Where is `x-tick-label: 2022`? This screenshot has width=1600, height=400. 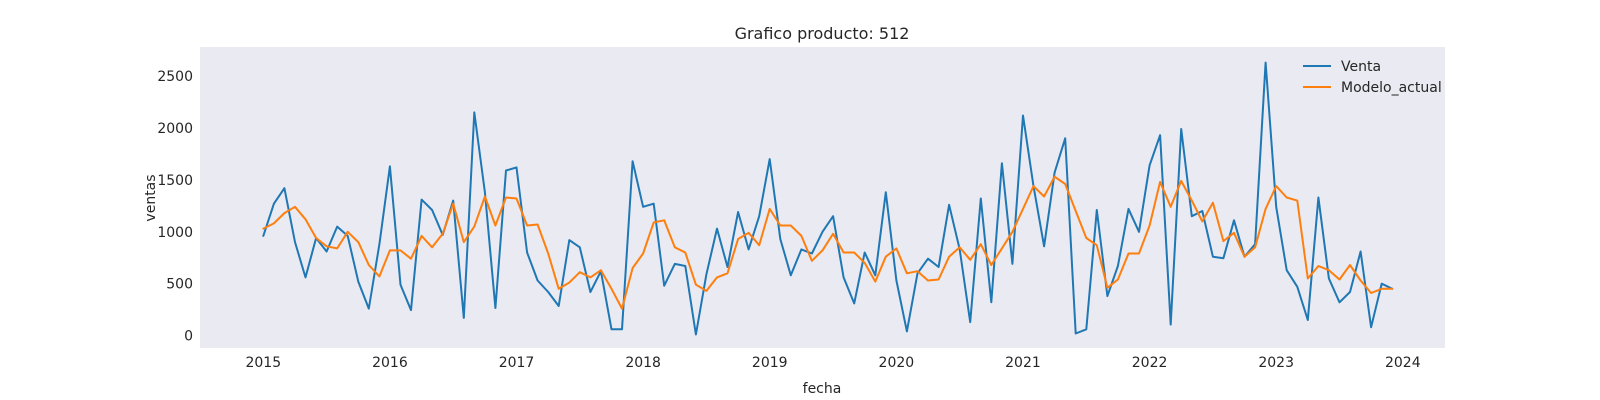 x-tick-label: 2022 is located at coordinates (1150, 363).